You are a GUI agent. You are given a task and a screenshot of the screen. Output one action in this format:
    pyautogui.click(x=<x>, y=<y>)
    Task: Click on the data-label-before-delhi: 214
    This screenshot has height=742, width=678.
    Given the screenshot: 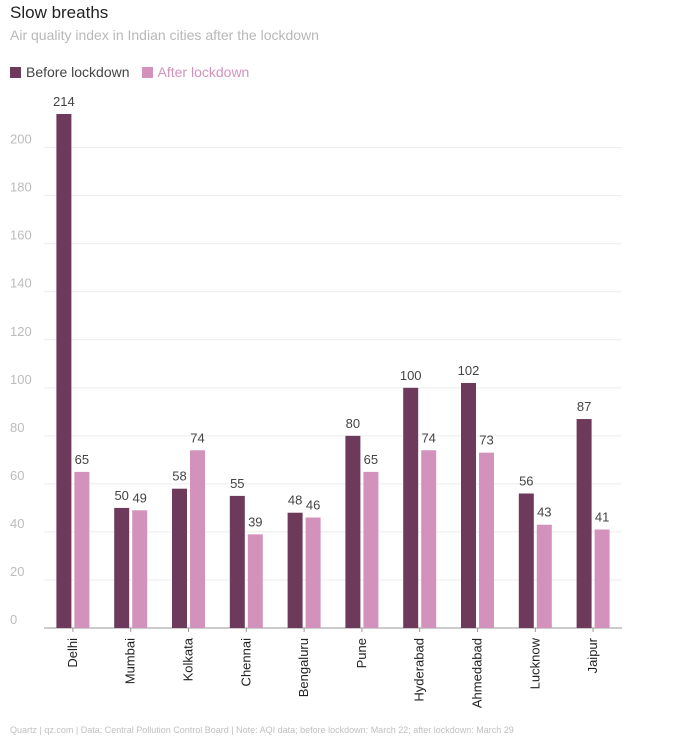 What is the action you would take?
    pyautogui.click(x=64, y=101)
    